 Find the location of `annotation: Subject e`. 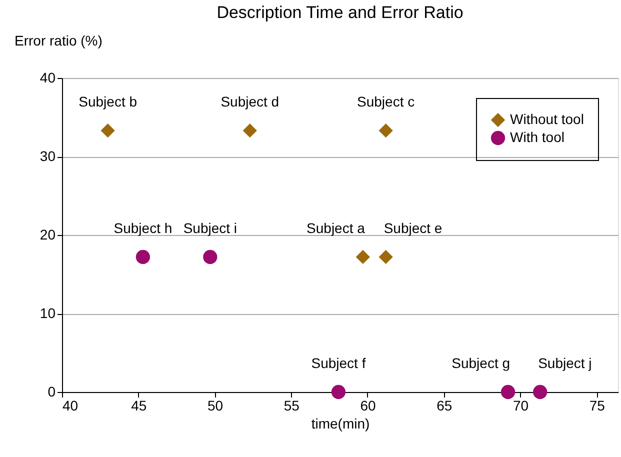

annotation: Subject e is located at coordinates (413, 228).